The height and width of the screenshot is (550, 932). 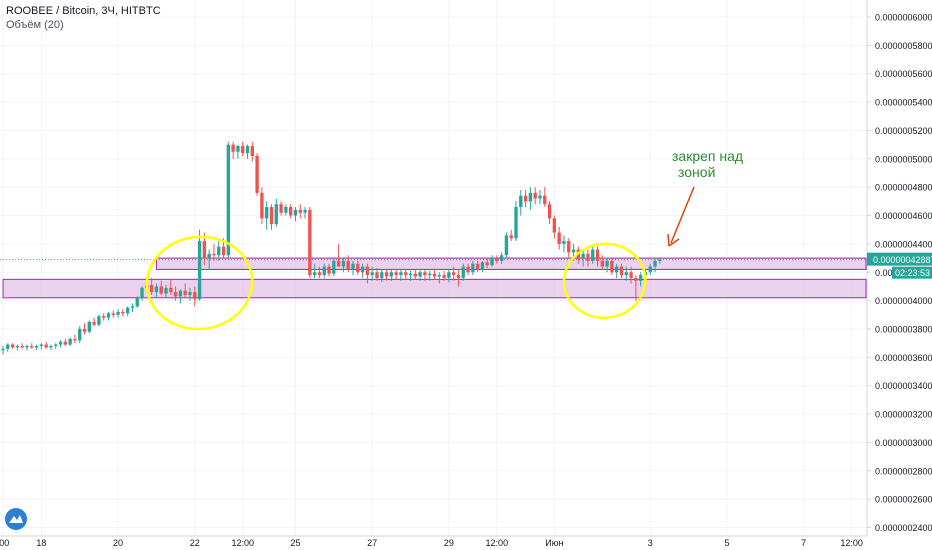 I want to click on time-axis-label: 5, so click(x=726, y=543).